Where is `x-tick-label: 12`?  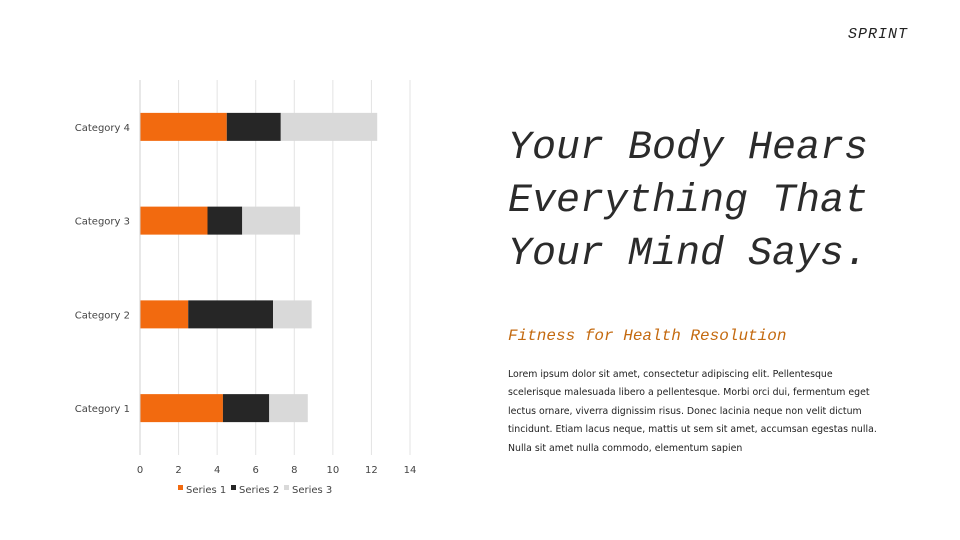 x-tick-label: 12 is located at coordinates (371, 470).